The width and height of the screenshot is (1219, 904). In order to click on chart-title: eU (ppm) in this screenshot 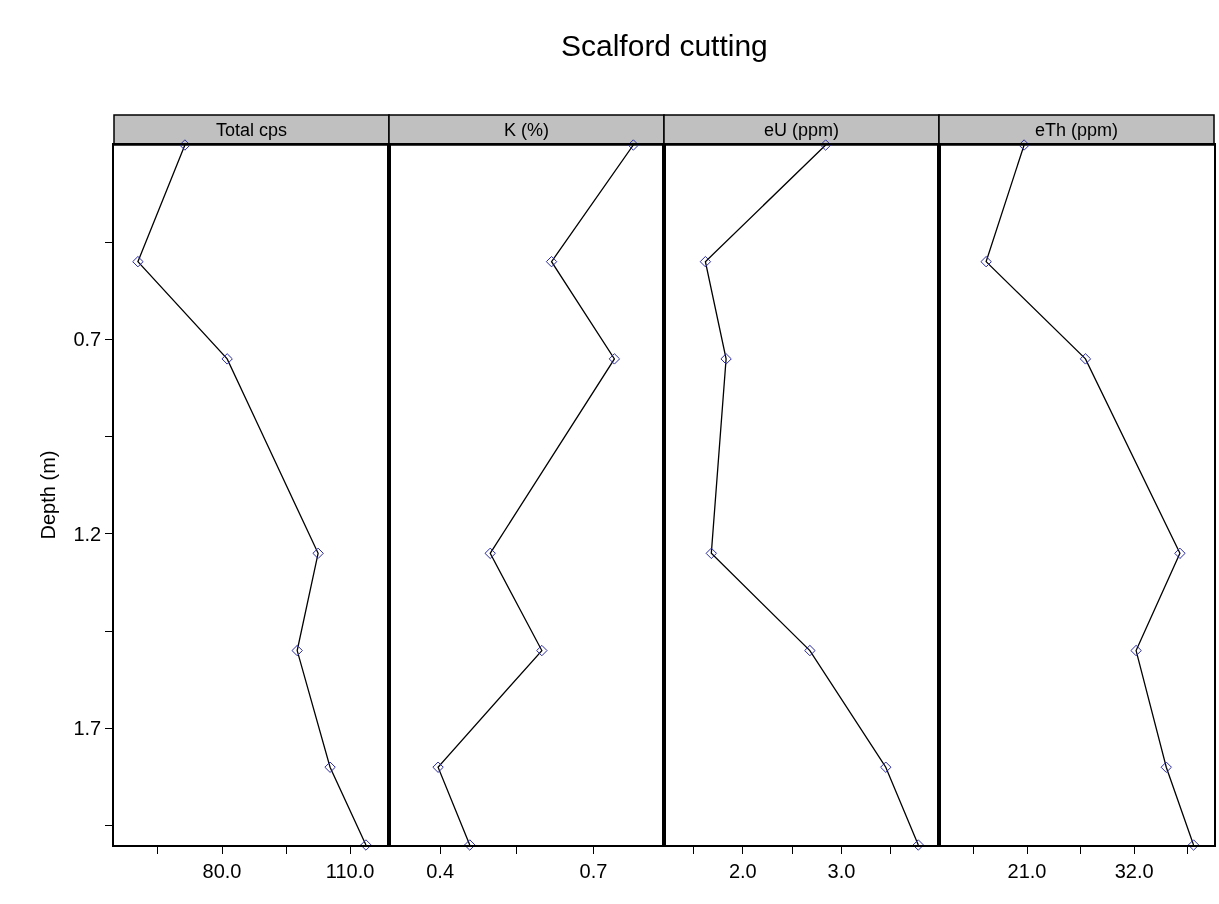, I will do `click(802, 130)`.